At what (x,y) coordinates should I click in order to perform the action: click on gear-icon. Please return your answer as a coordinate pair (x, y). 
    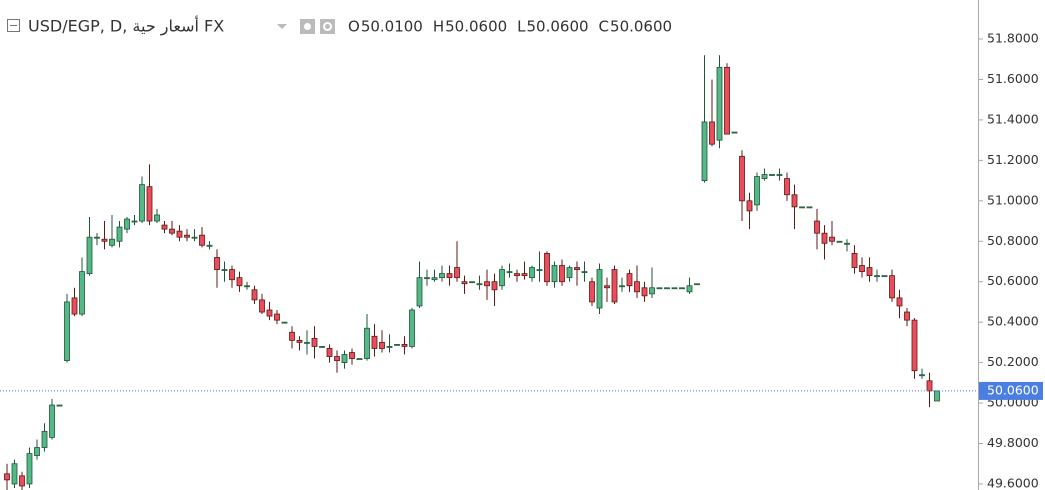
    Looking at the image, I should click on (327, 26).